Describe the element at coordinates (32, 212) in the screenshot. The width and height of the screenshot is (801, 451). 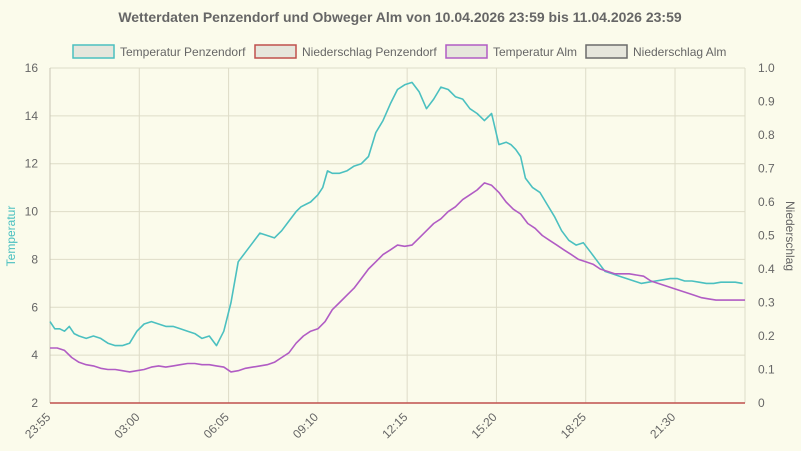
I see `y-left-tick-label: 10` at that location.